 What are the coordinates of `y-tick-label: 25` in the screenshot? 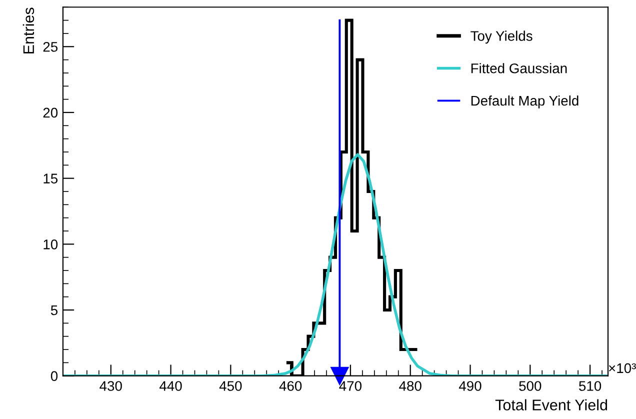 It's located at (50, 47).